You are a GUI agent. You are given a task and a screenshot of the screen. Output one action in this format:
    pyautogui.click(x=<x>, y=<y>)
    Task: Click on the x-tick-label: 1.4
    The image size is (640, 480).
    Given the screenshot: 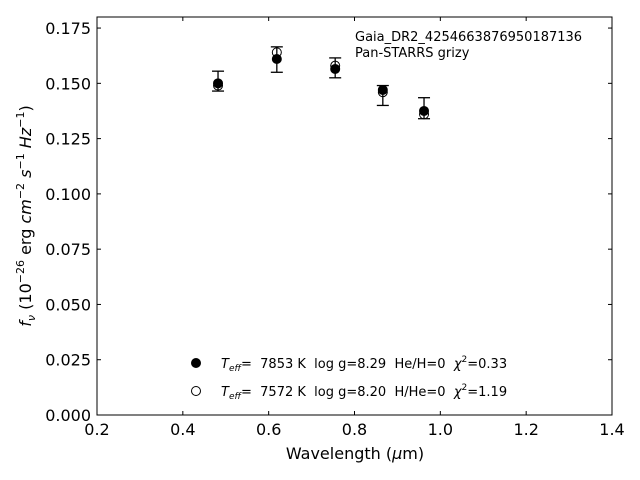 What is the action you would take?
    pyautogui.click(x=611, y=429)
    